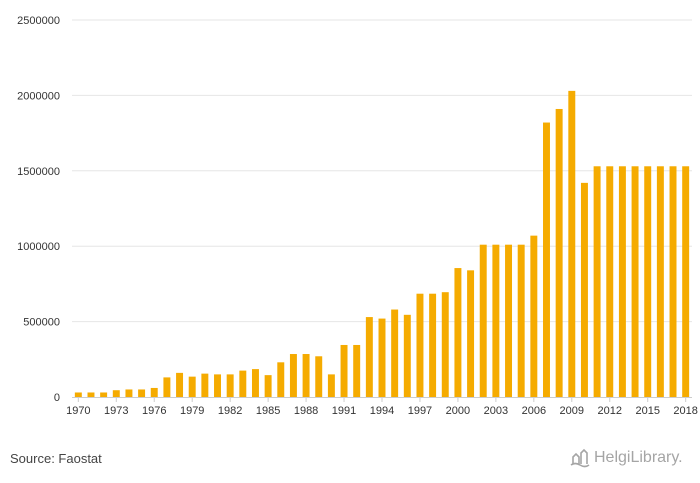 Image resolution: width=700 pixels, height=483 pixels. I want to click on bar-1982, so click(230, 385).